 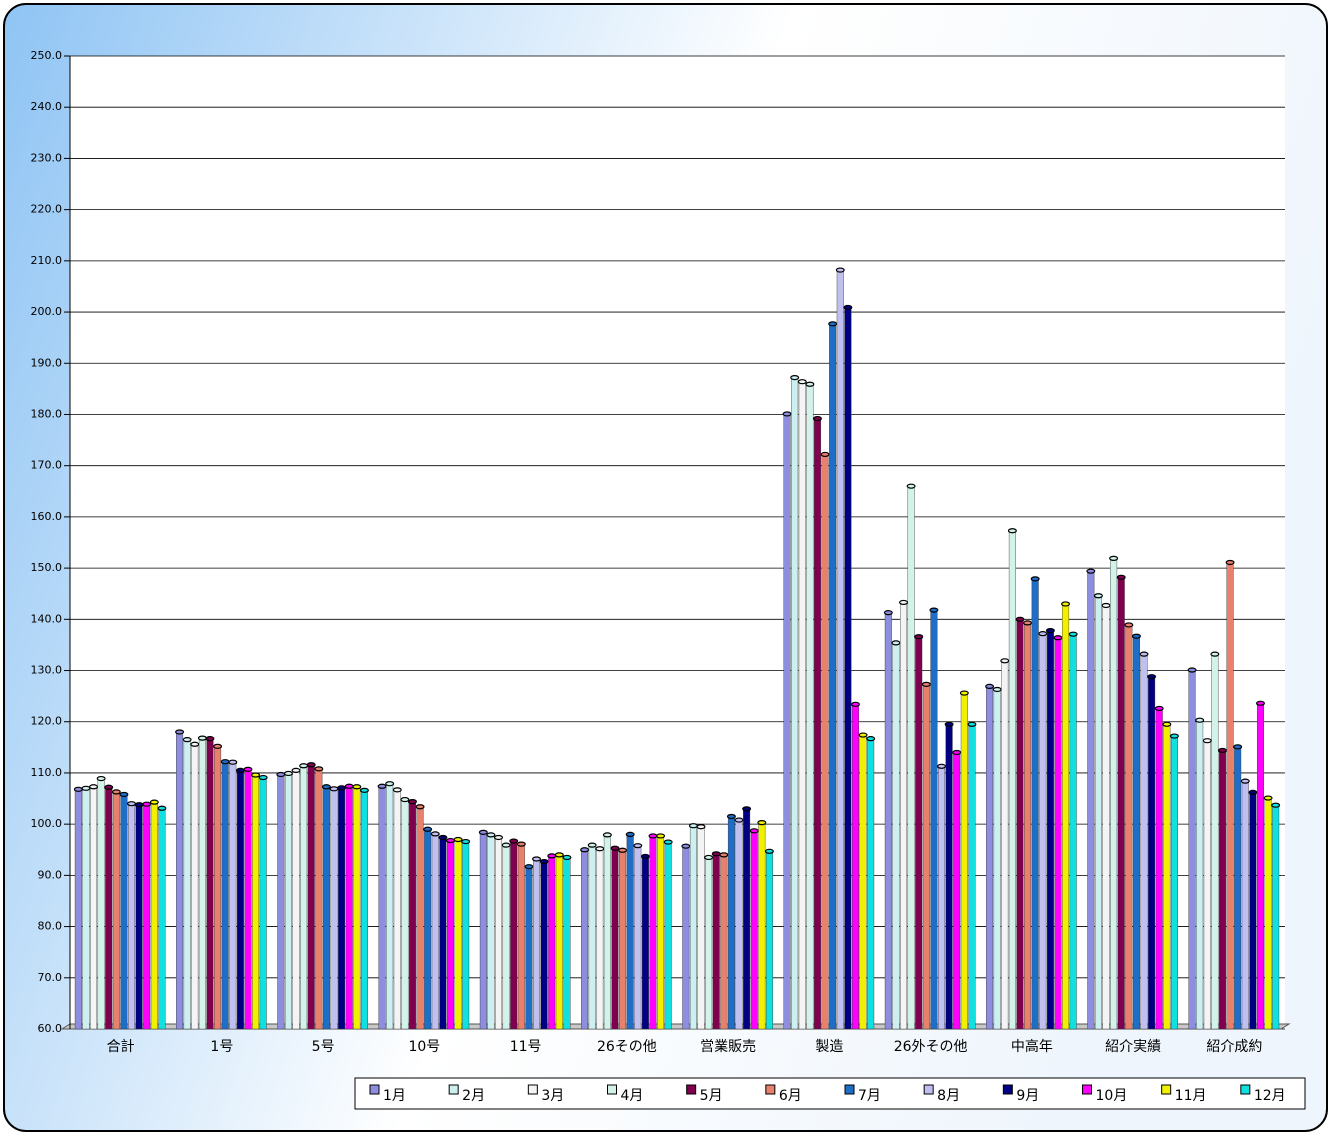 What do you see at coordinates (121, 1047) in the screenshot?
I see `x-tick-label: 合計` at bounding box center [121, 1047].